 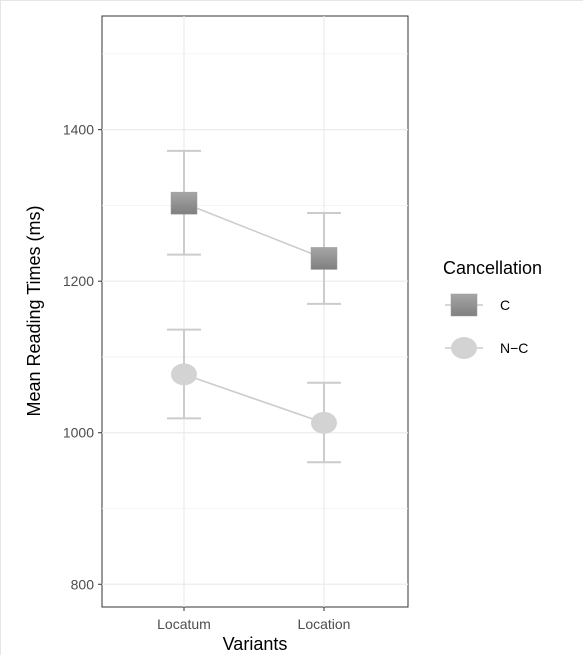 I want to click on series-lines, so click(x=254, y=313).